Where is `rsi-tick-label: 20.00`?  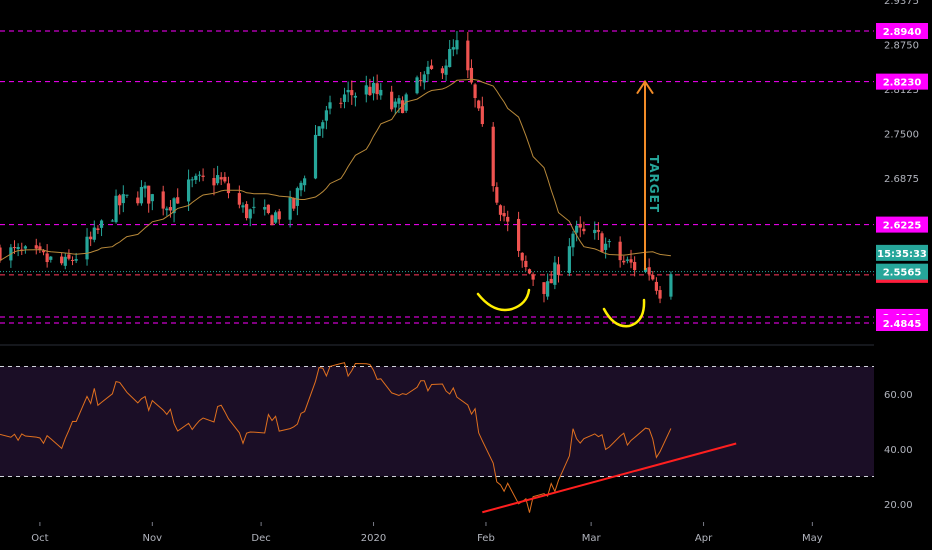
rsi-tick-label: 20.00 is located at coordinates (898, 505).